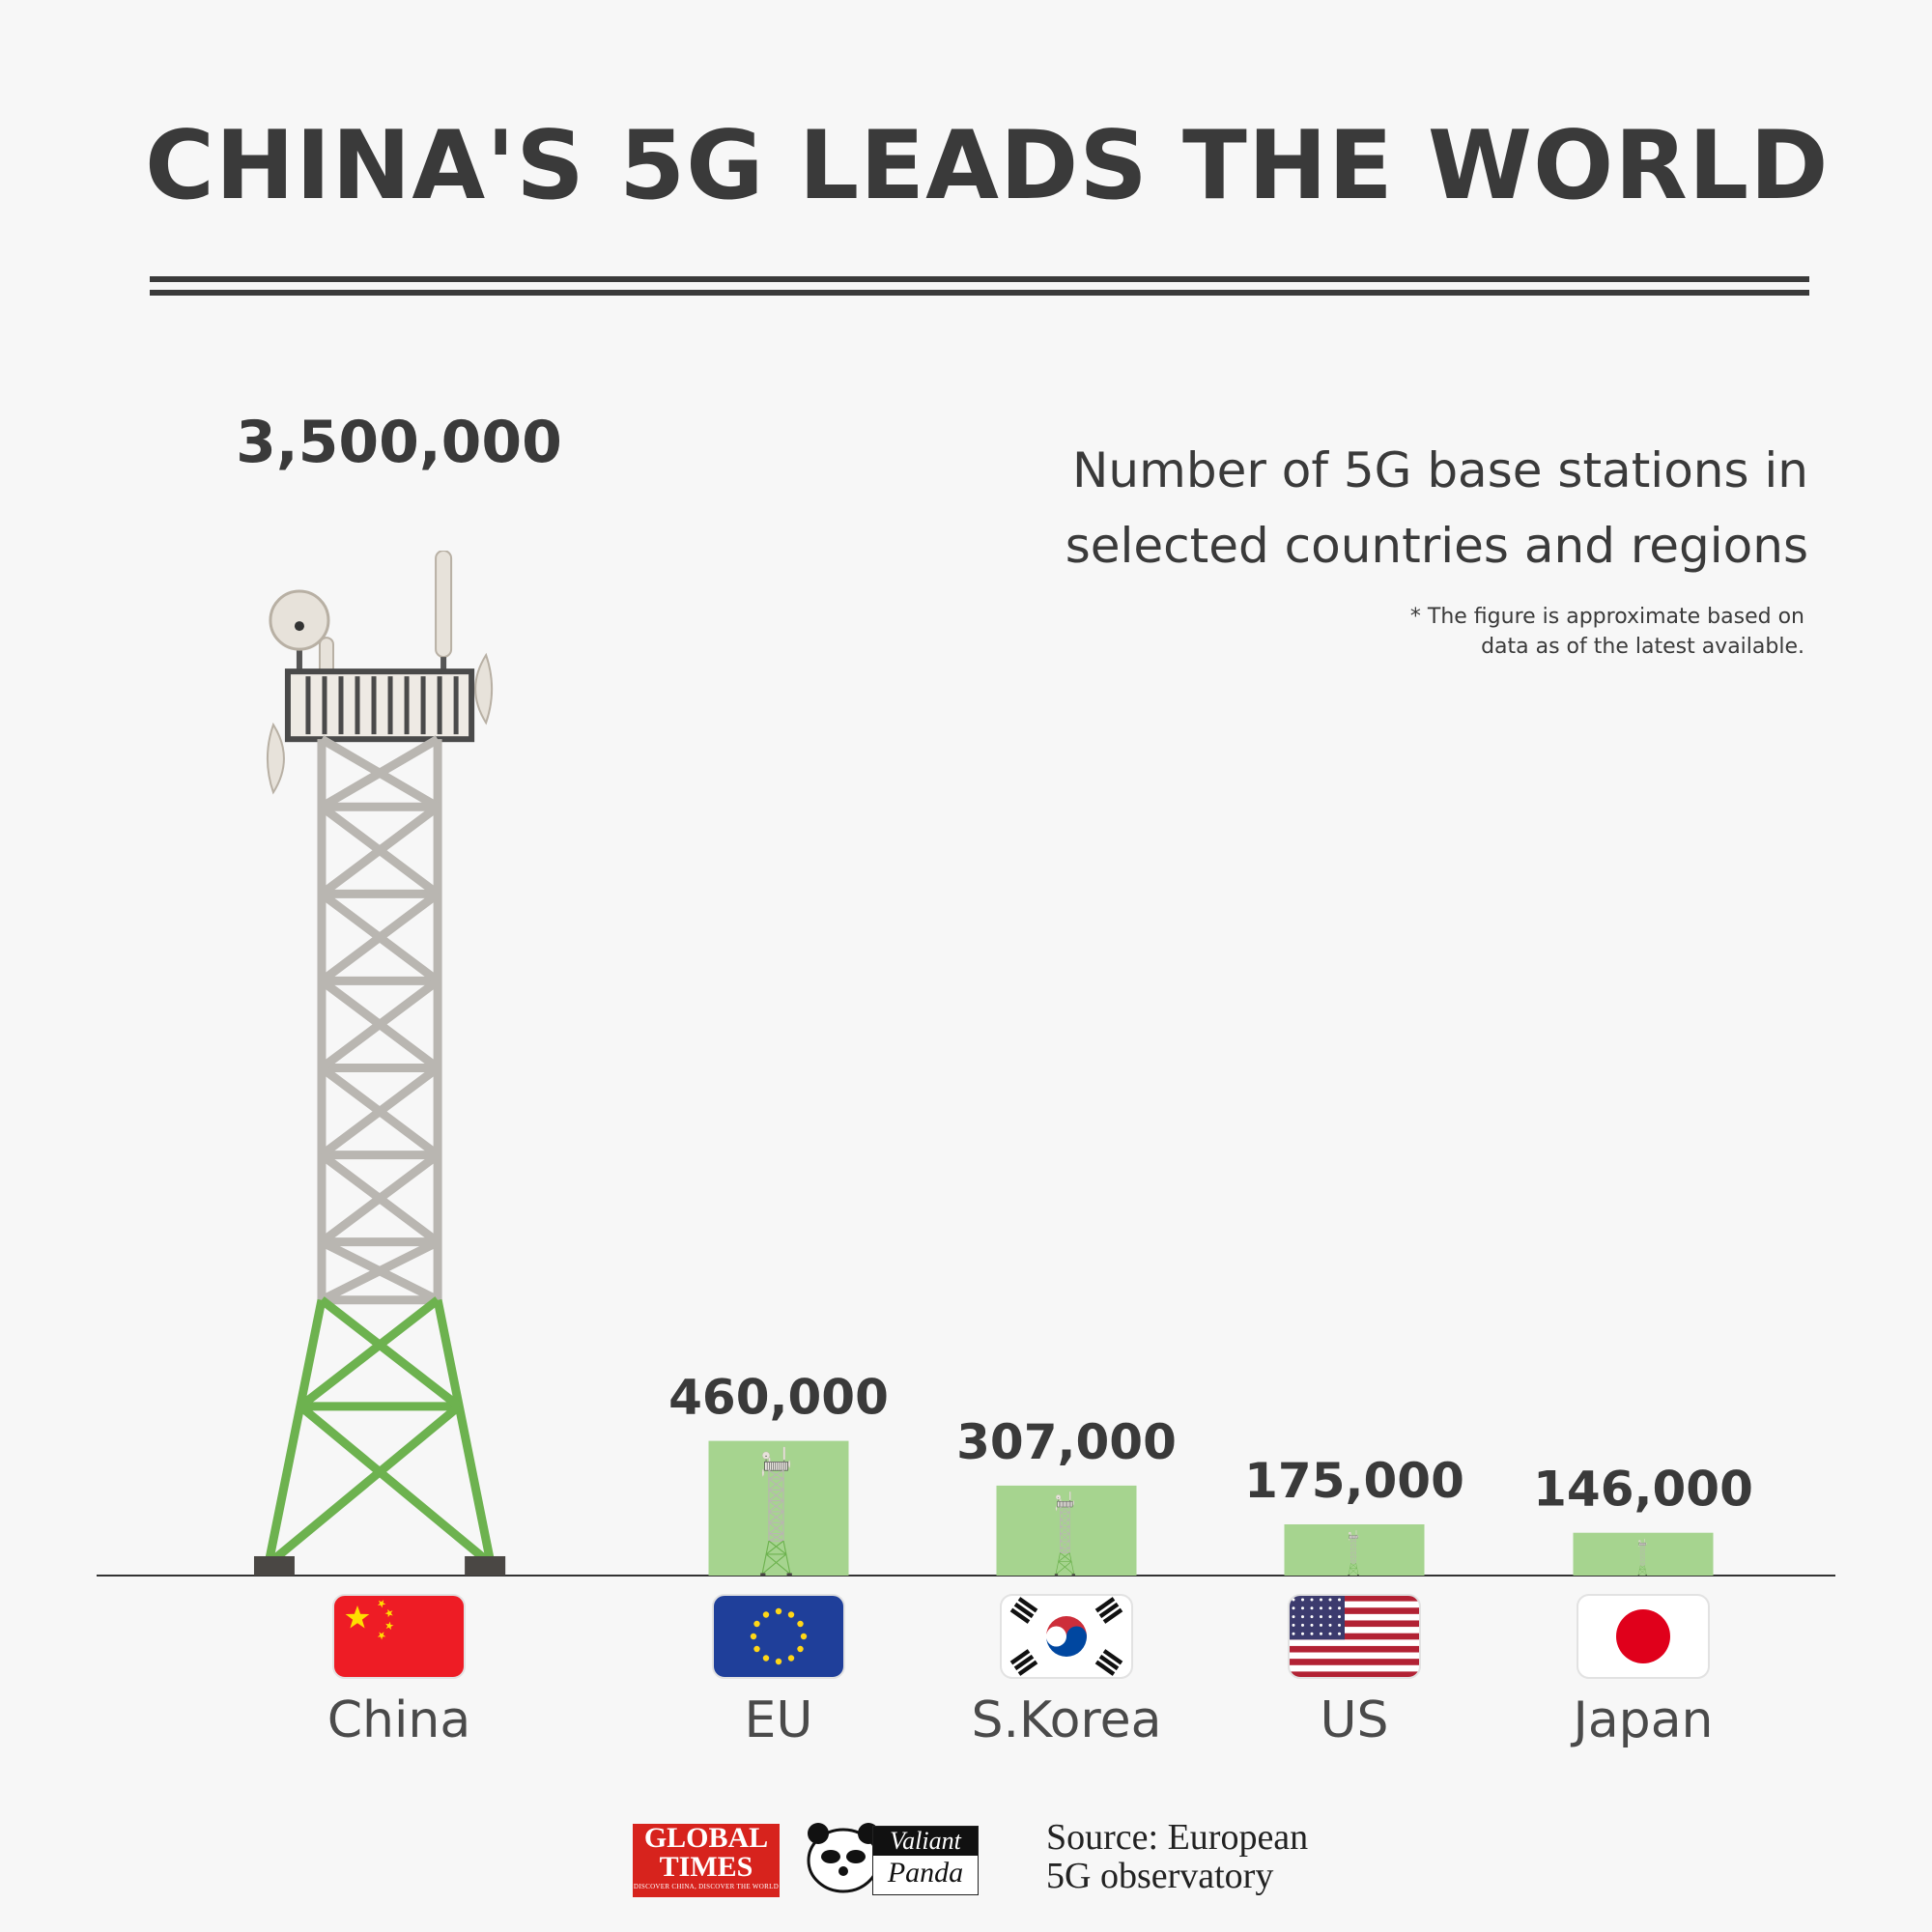 Image resolution: width=1932 pixels, height=1932 pixels. What do you see at coordinates (778, 1636) in the screenshot?
I see `eu-flag-icon` at bounding box center [778, 1636].